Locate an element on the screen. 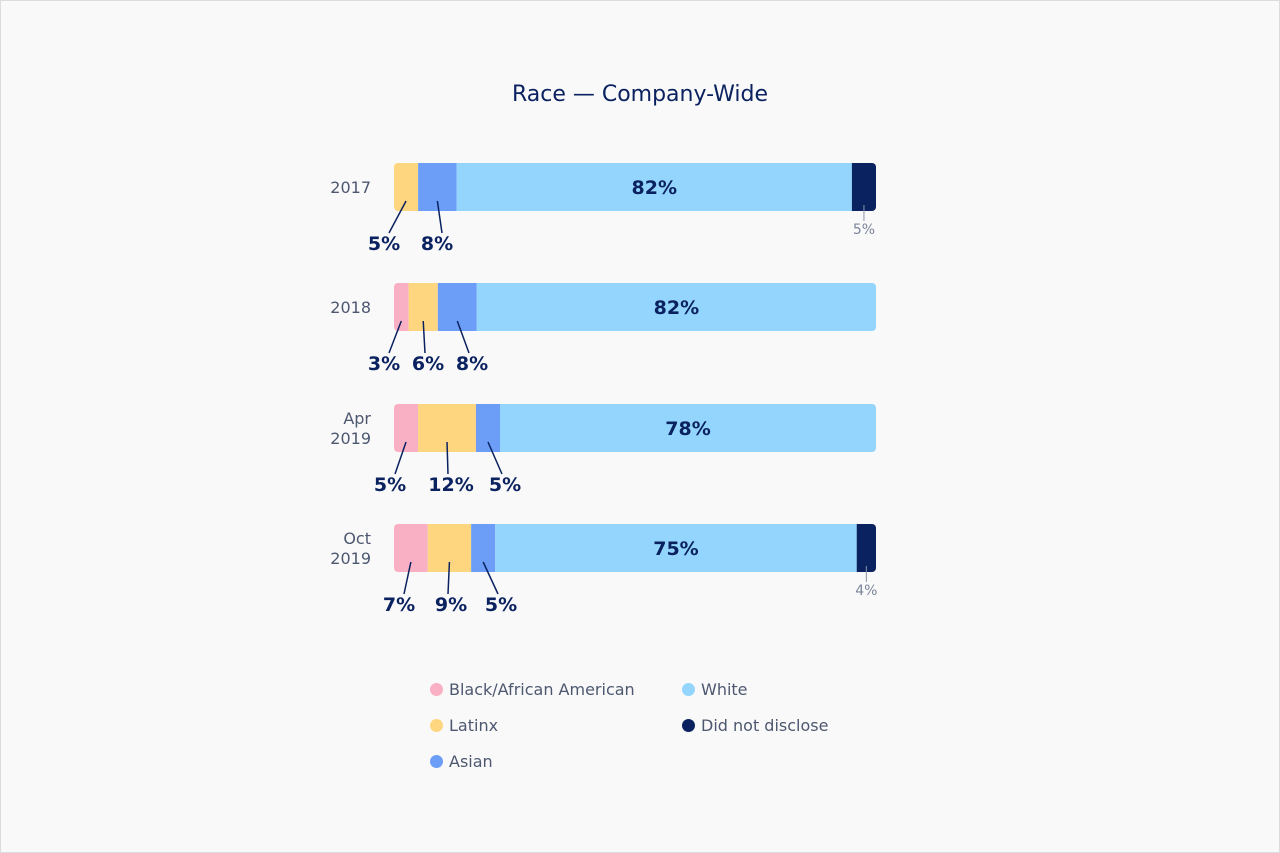 The height and width of the screenshot is (853, 1280). data-label: 4% is located at coordinates (866, 591).